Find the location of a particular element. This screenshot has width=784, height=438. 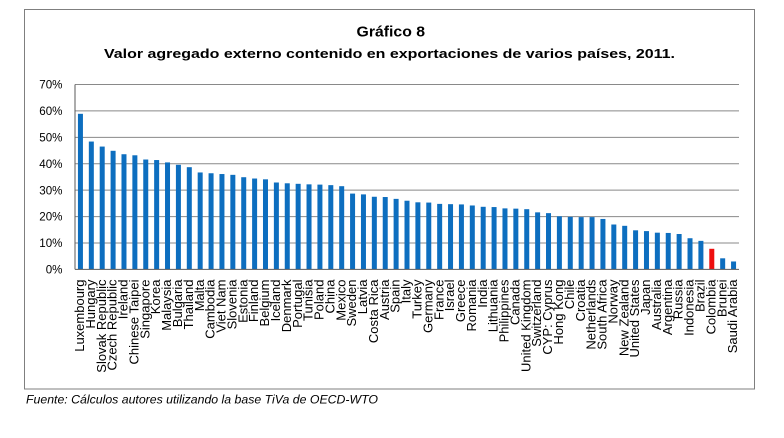

svg-text: Russia is located at coordinates (678, 299).